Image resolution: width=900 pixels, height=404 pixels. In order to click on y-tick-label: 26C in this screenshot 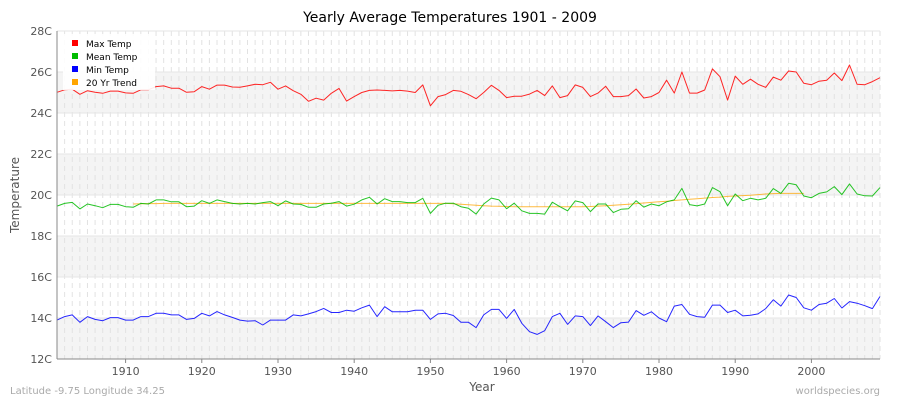, I will do `click(41, 72)`.